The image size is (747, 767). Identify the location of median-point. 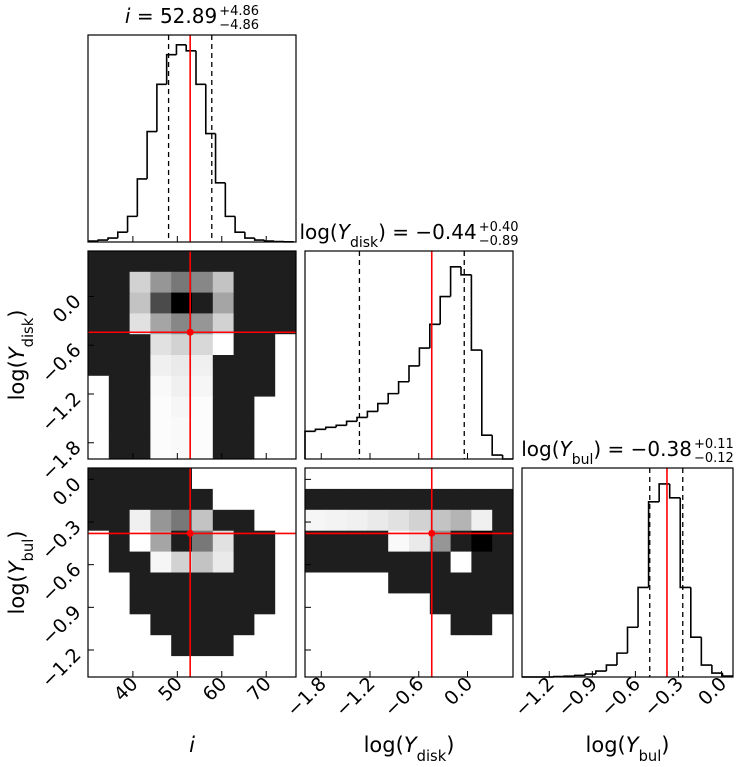
(432, 533).